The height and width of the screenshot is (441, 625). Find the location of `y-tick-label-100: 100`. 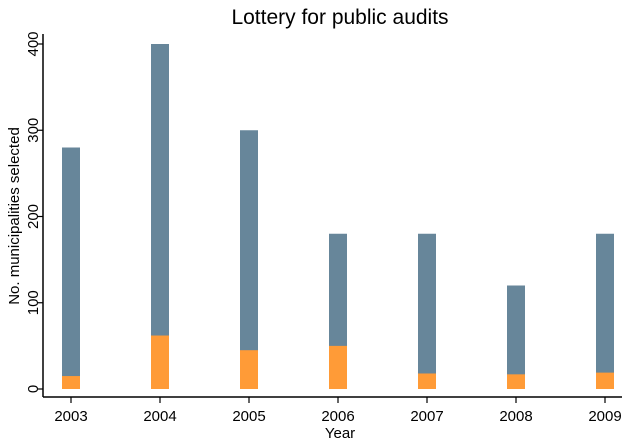

y-tick-label-100: 100 is located at coordinates (33, 302).